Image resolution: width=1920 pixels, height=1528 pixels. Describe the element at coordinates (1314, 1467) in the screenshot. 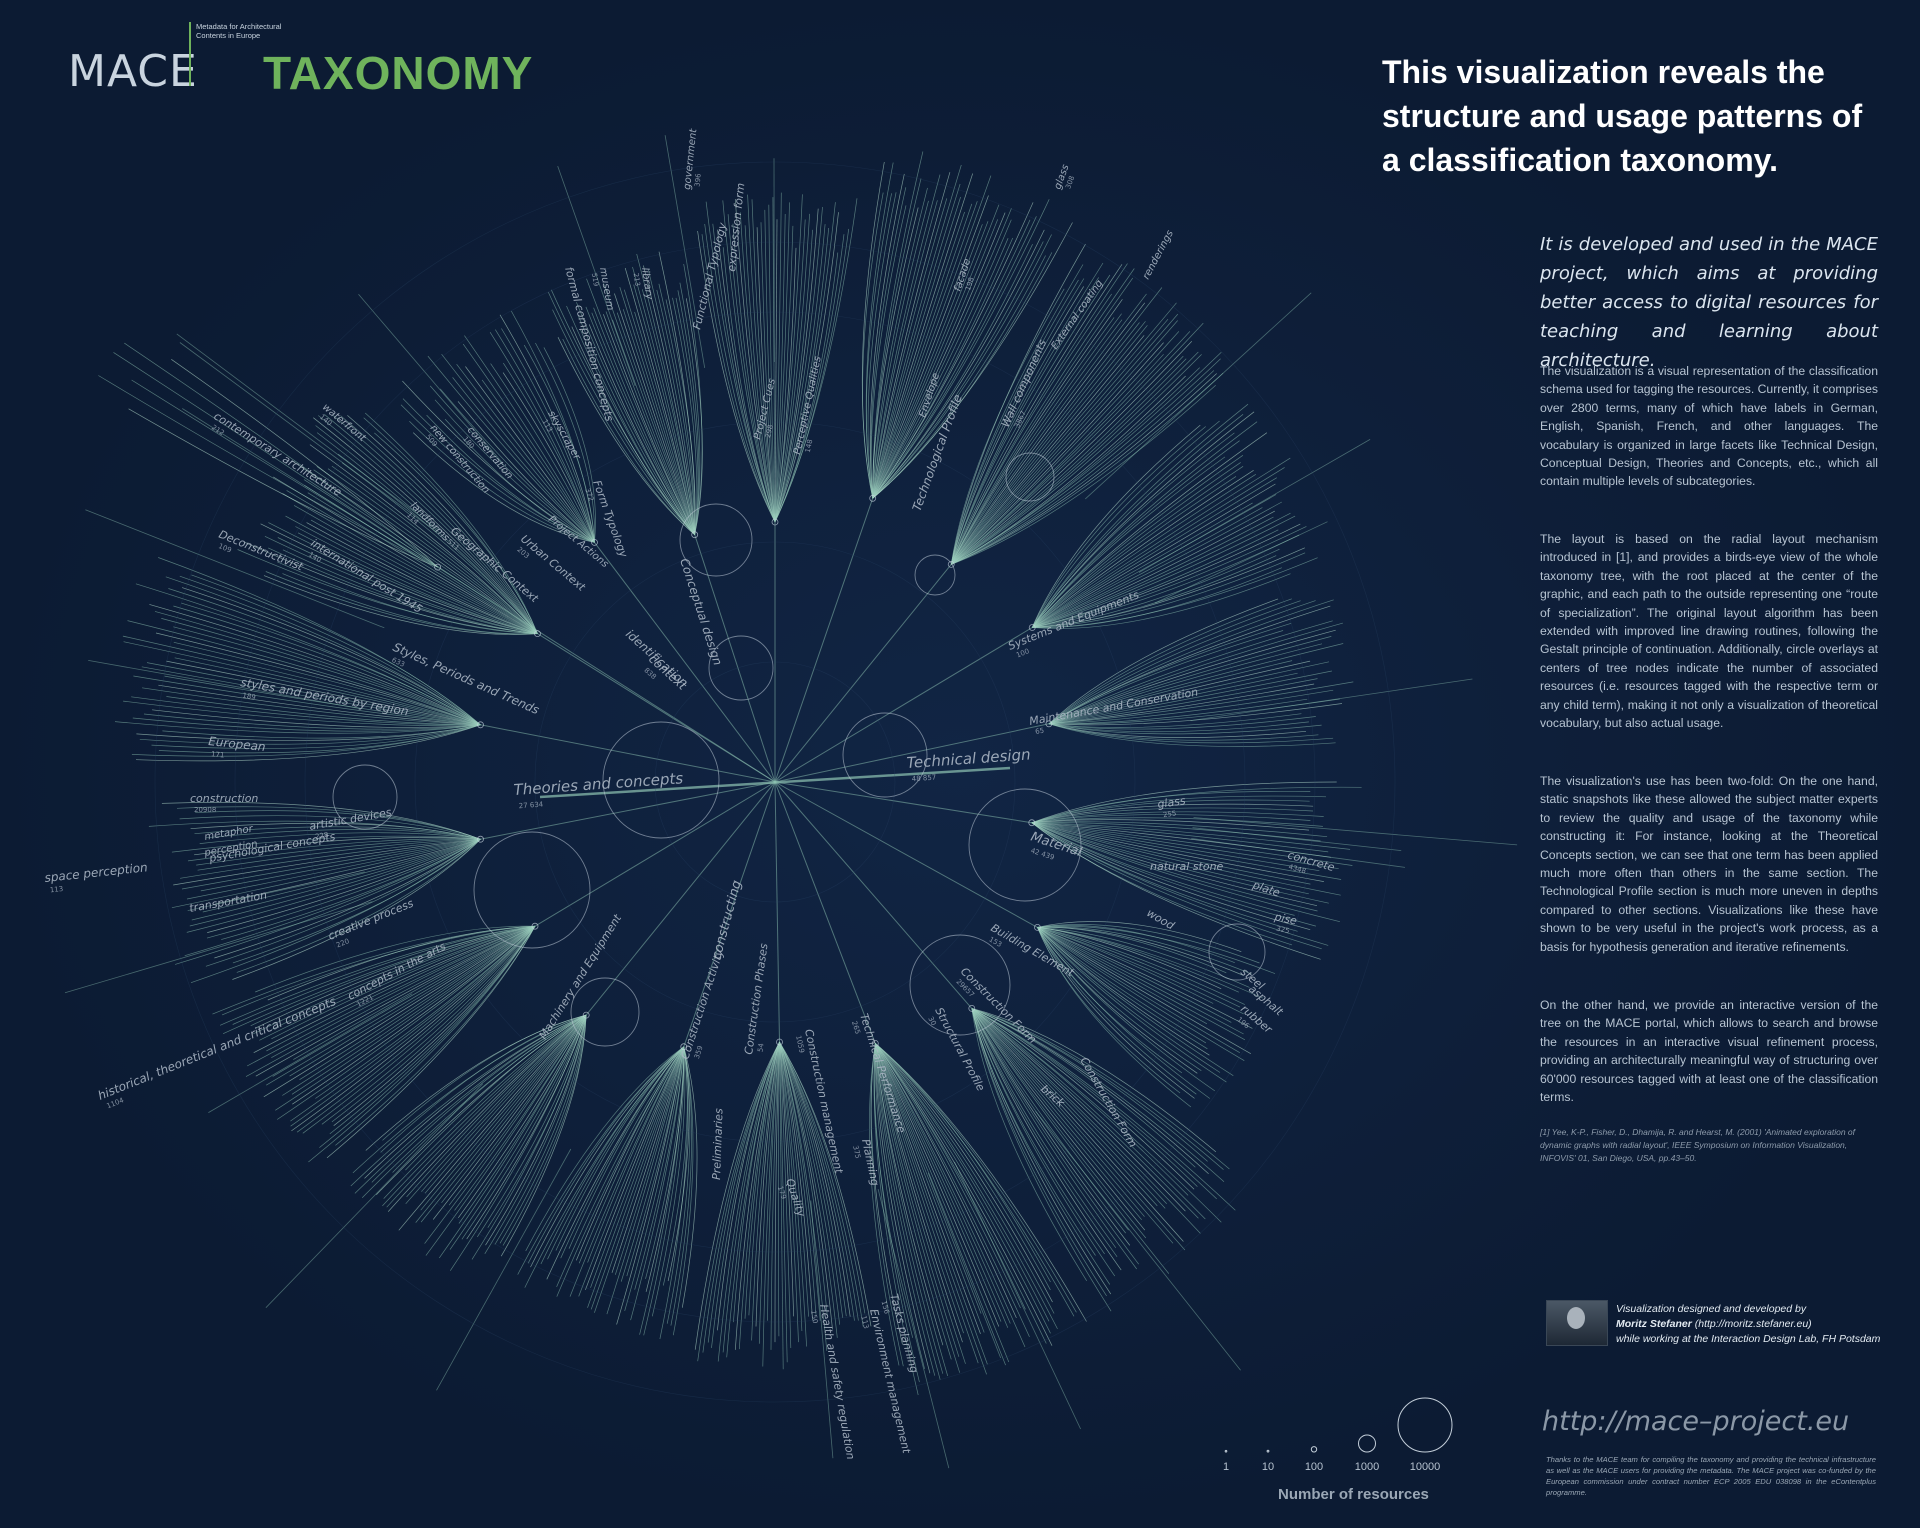

I see `legend-label: 100` at that location.